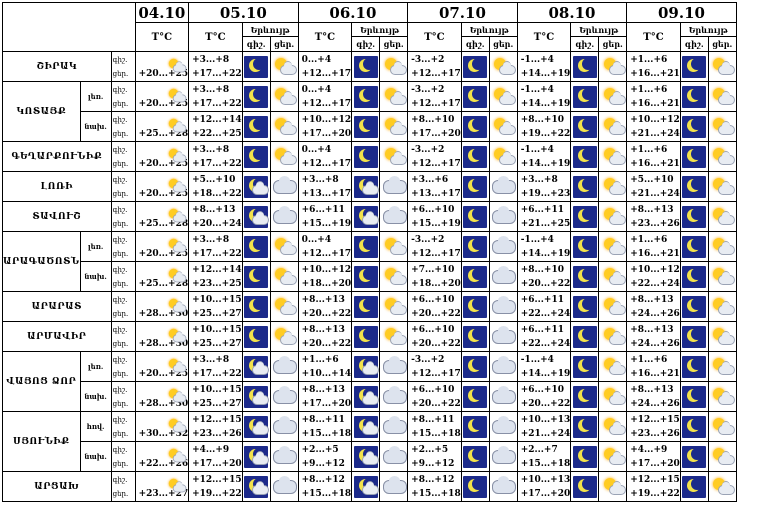  I want to click on temperature-cell: +20...+25, so click(162, 66).